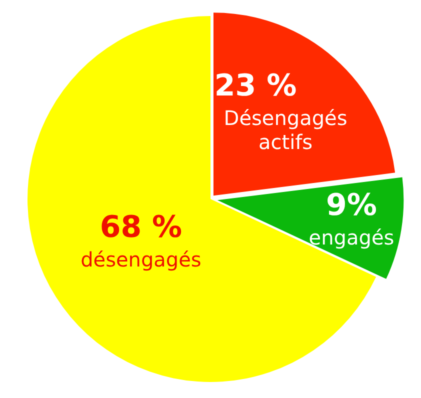 Image resolution: width=421 pixels, height=398 pixels. I want to click on slice-label: Désengagés actifs, so click(286, 130).